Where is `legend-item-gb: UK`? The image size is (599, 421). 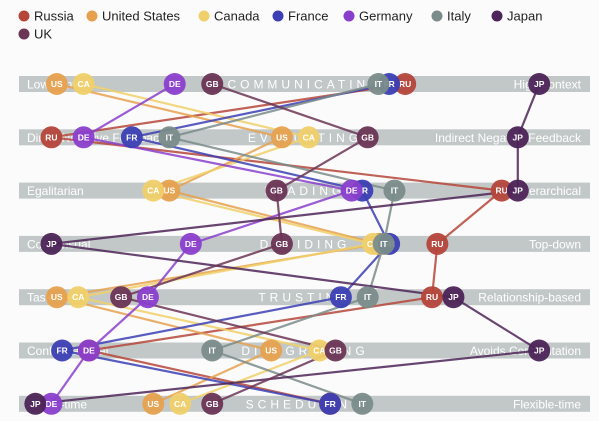 legend-item-gb: UK is located at coordinates (35, 34).